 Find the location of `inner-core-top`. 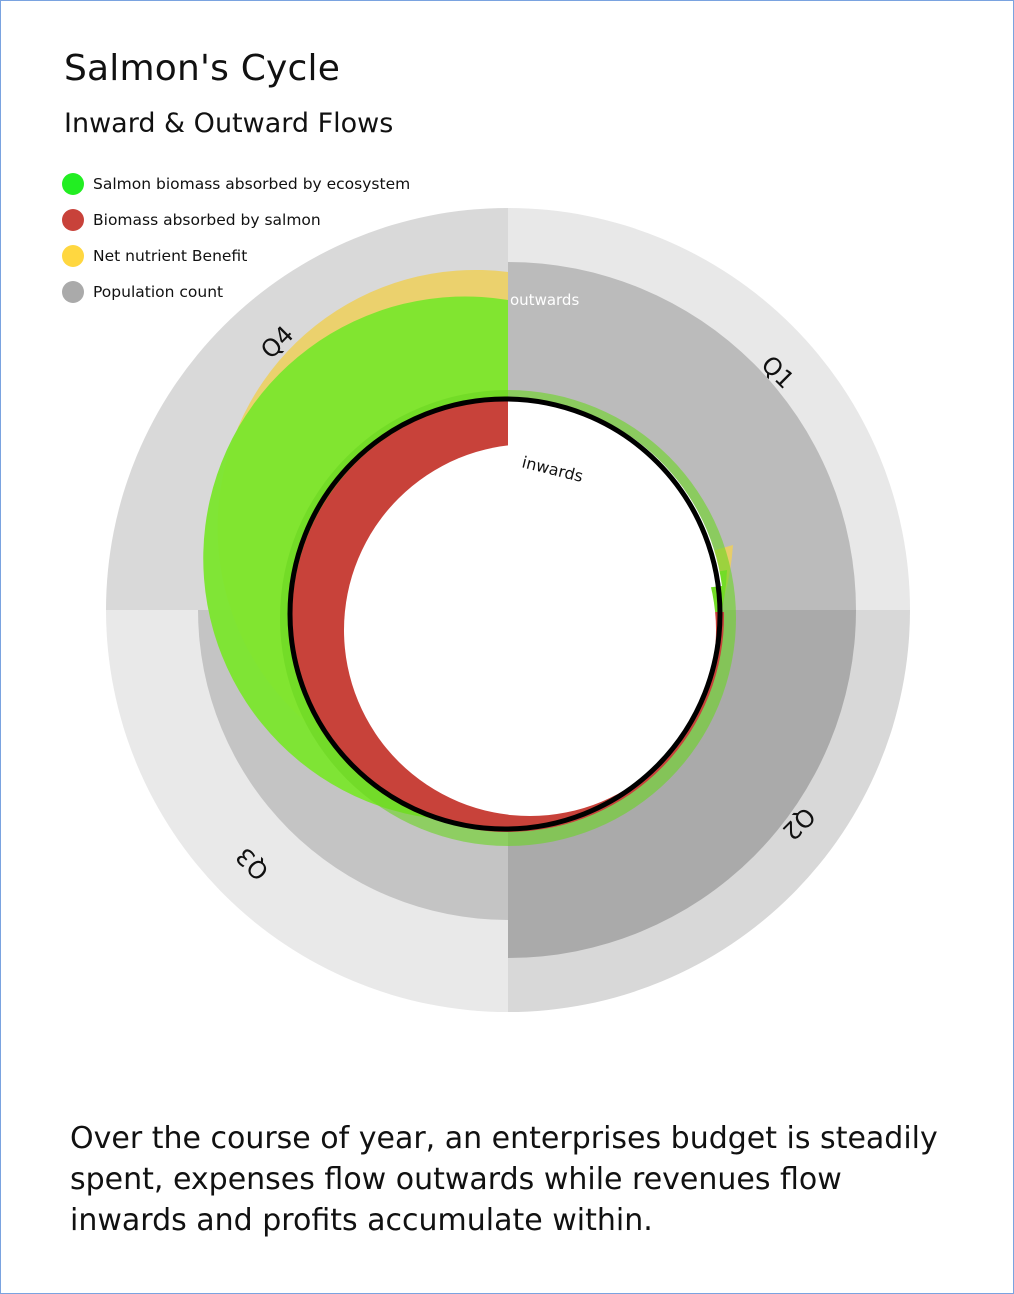

inner-core-top is located at coordinates (615, 504).